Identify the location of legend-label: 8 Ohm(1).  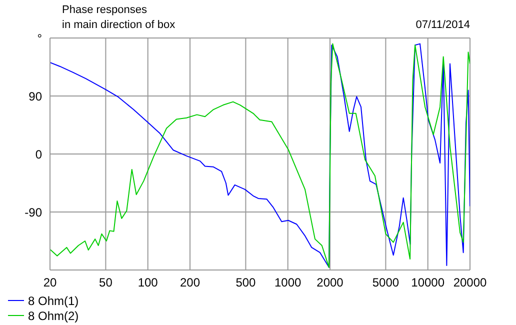
(53, 301).